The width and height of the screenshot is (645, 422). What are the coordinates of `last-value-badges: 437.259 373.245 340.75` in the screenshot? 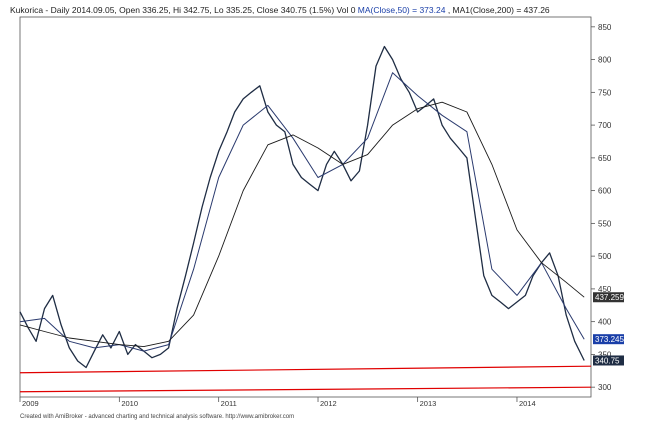 It's located at (608, 329).